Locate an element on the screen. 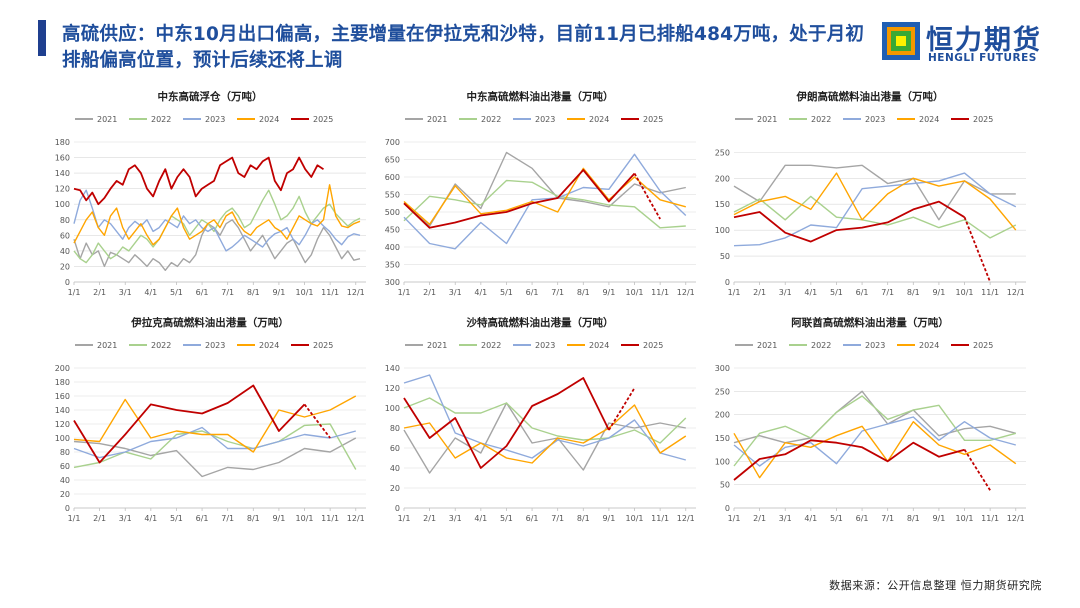 The image size is (1080, 608). logo-name-en: HENGLI FUTURES is located at coordinates (982, 58).